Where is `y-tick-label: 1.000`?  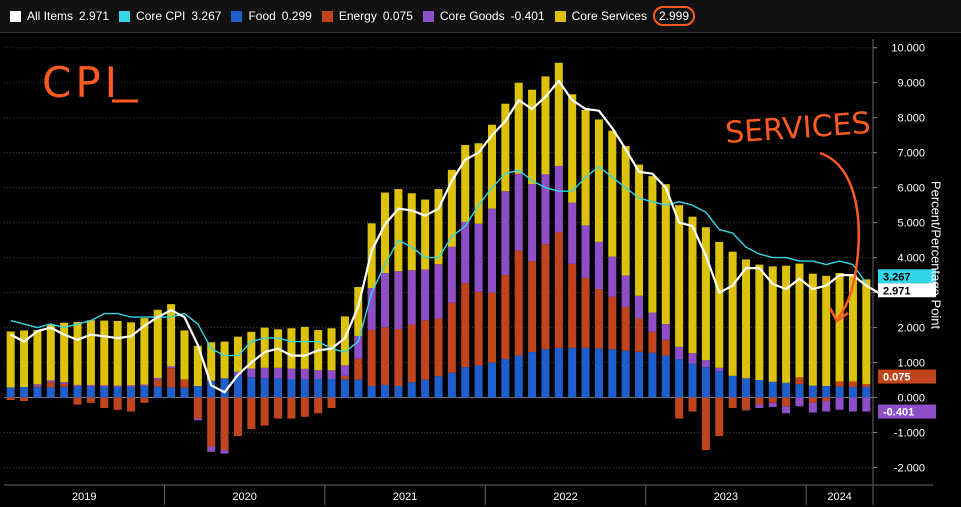 y-tick-label: 1.000 is located at coordinates (911, 364).